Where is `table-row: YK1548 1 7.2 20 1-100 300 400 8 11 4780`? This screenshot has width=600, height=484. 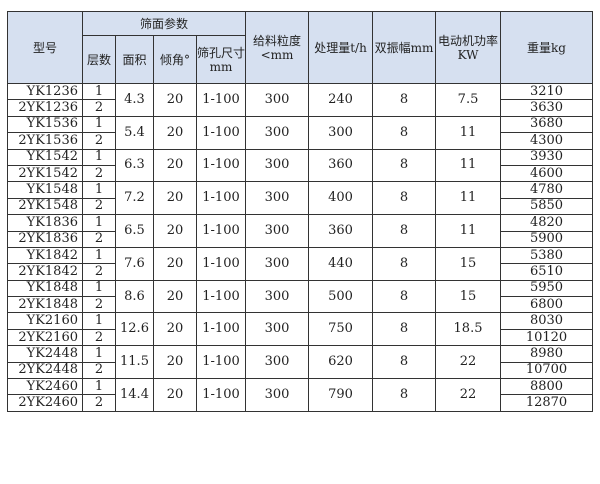 table-row: YK1548 1 7.2 20 1-100 300 400 8 11 4780 is located at coordinates (300, 198).